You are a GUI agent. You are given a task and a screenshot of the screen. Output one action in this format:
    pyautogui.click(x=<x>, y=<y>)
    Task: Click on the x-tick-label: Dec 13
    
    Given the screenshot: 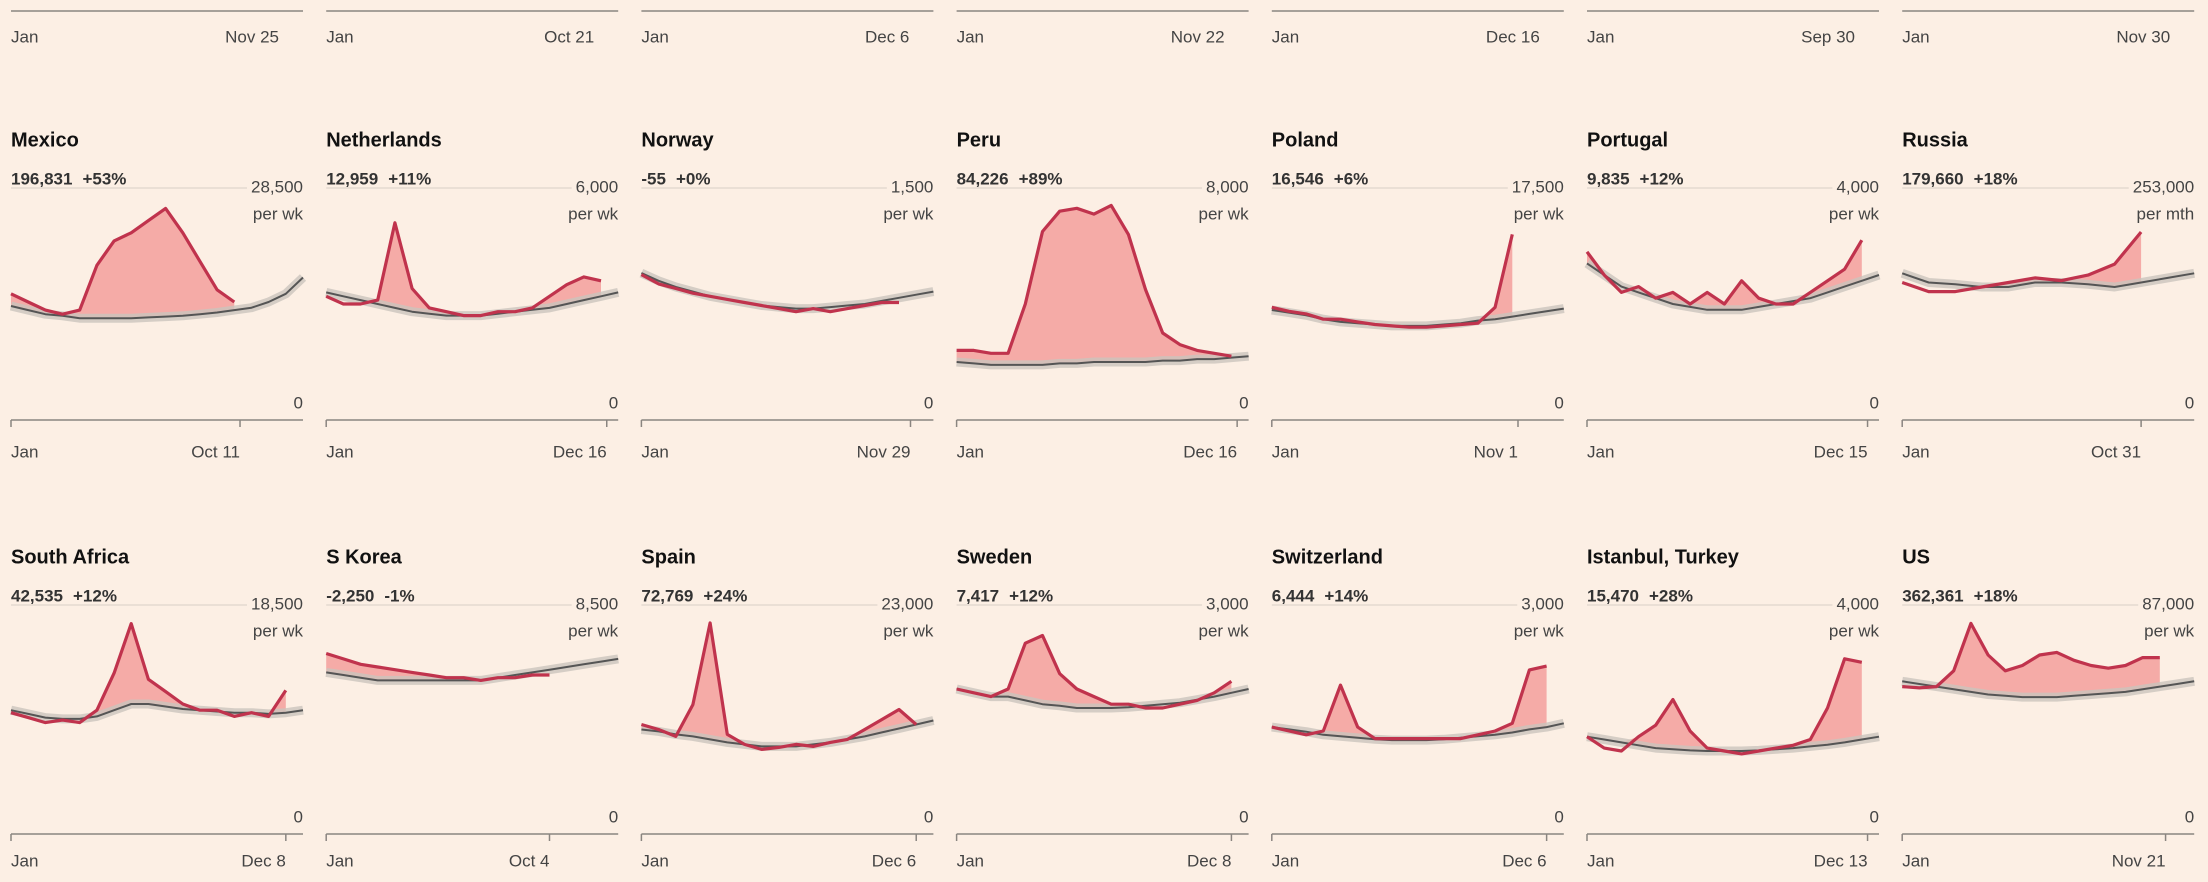 What is the action you would take?
    pyautogui.click(x=1841, y=860)
    